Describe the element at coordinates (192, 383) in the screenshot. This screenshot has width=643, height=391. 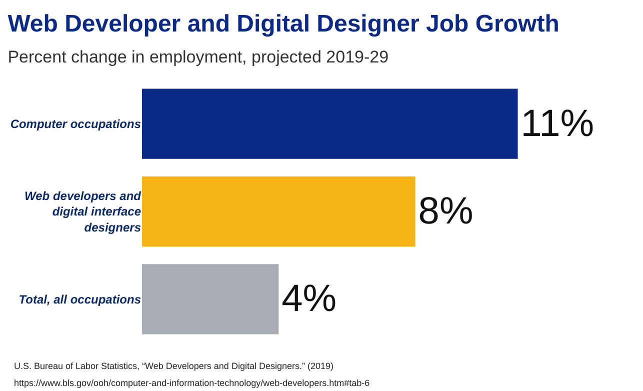
I see `text: https://www.bls.gov/ooh/computer-and-information-technology/web-developers.htm#tab-6` at that location.